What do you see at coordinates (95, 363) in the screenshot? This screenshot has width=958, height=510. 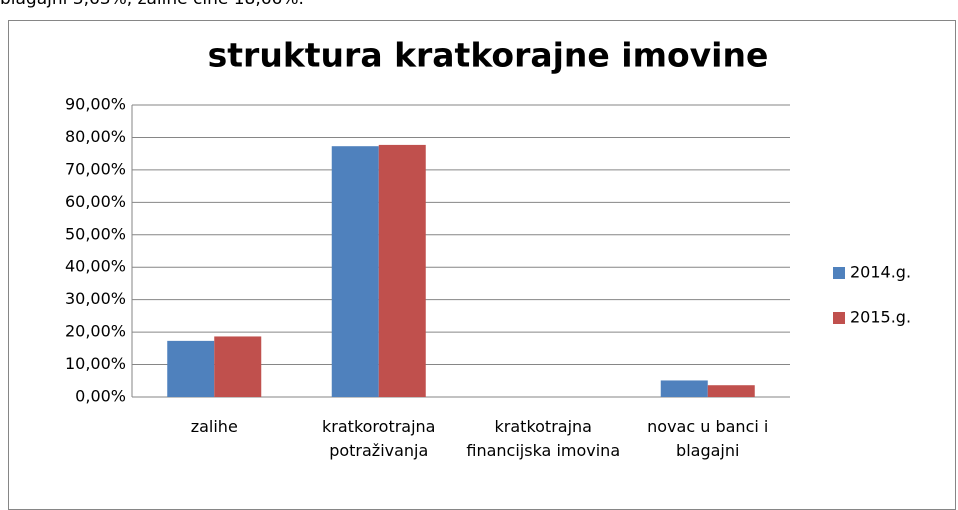 I see `y-tick-label: 10,00%` at bounding box center [95, 363].